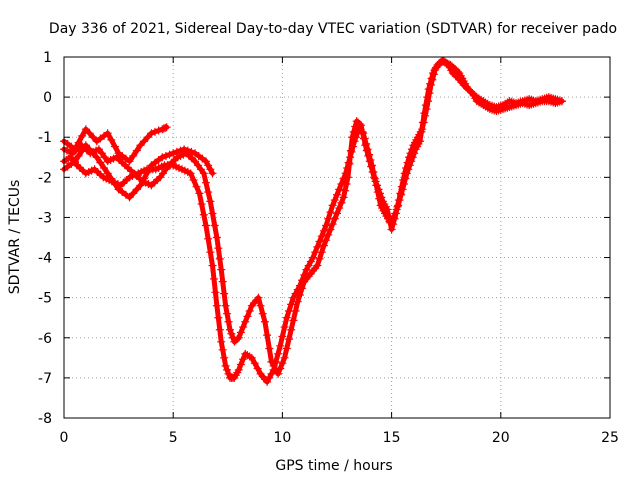 The image size is (640, 480). I want to click on y-tick-label: -1, so click(45, 138).